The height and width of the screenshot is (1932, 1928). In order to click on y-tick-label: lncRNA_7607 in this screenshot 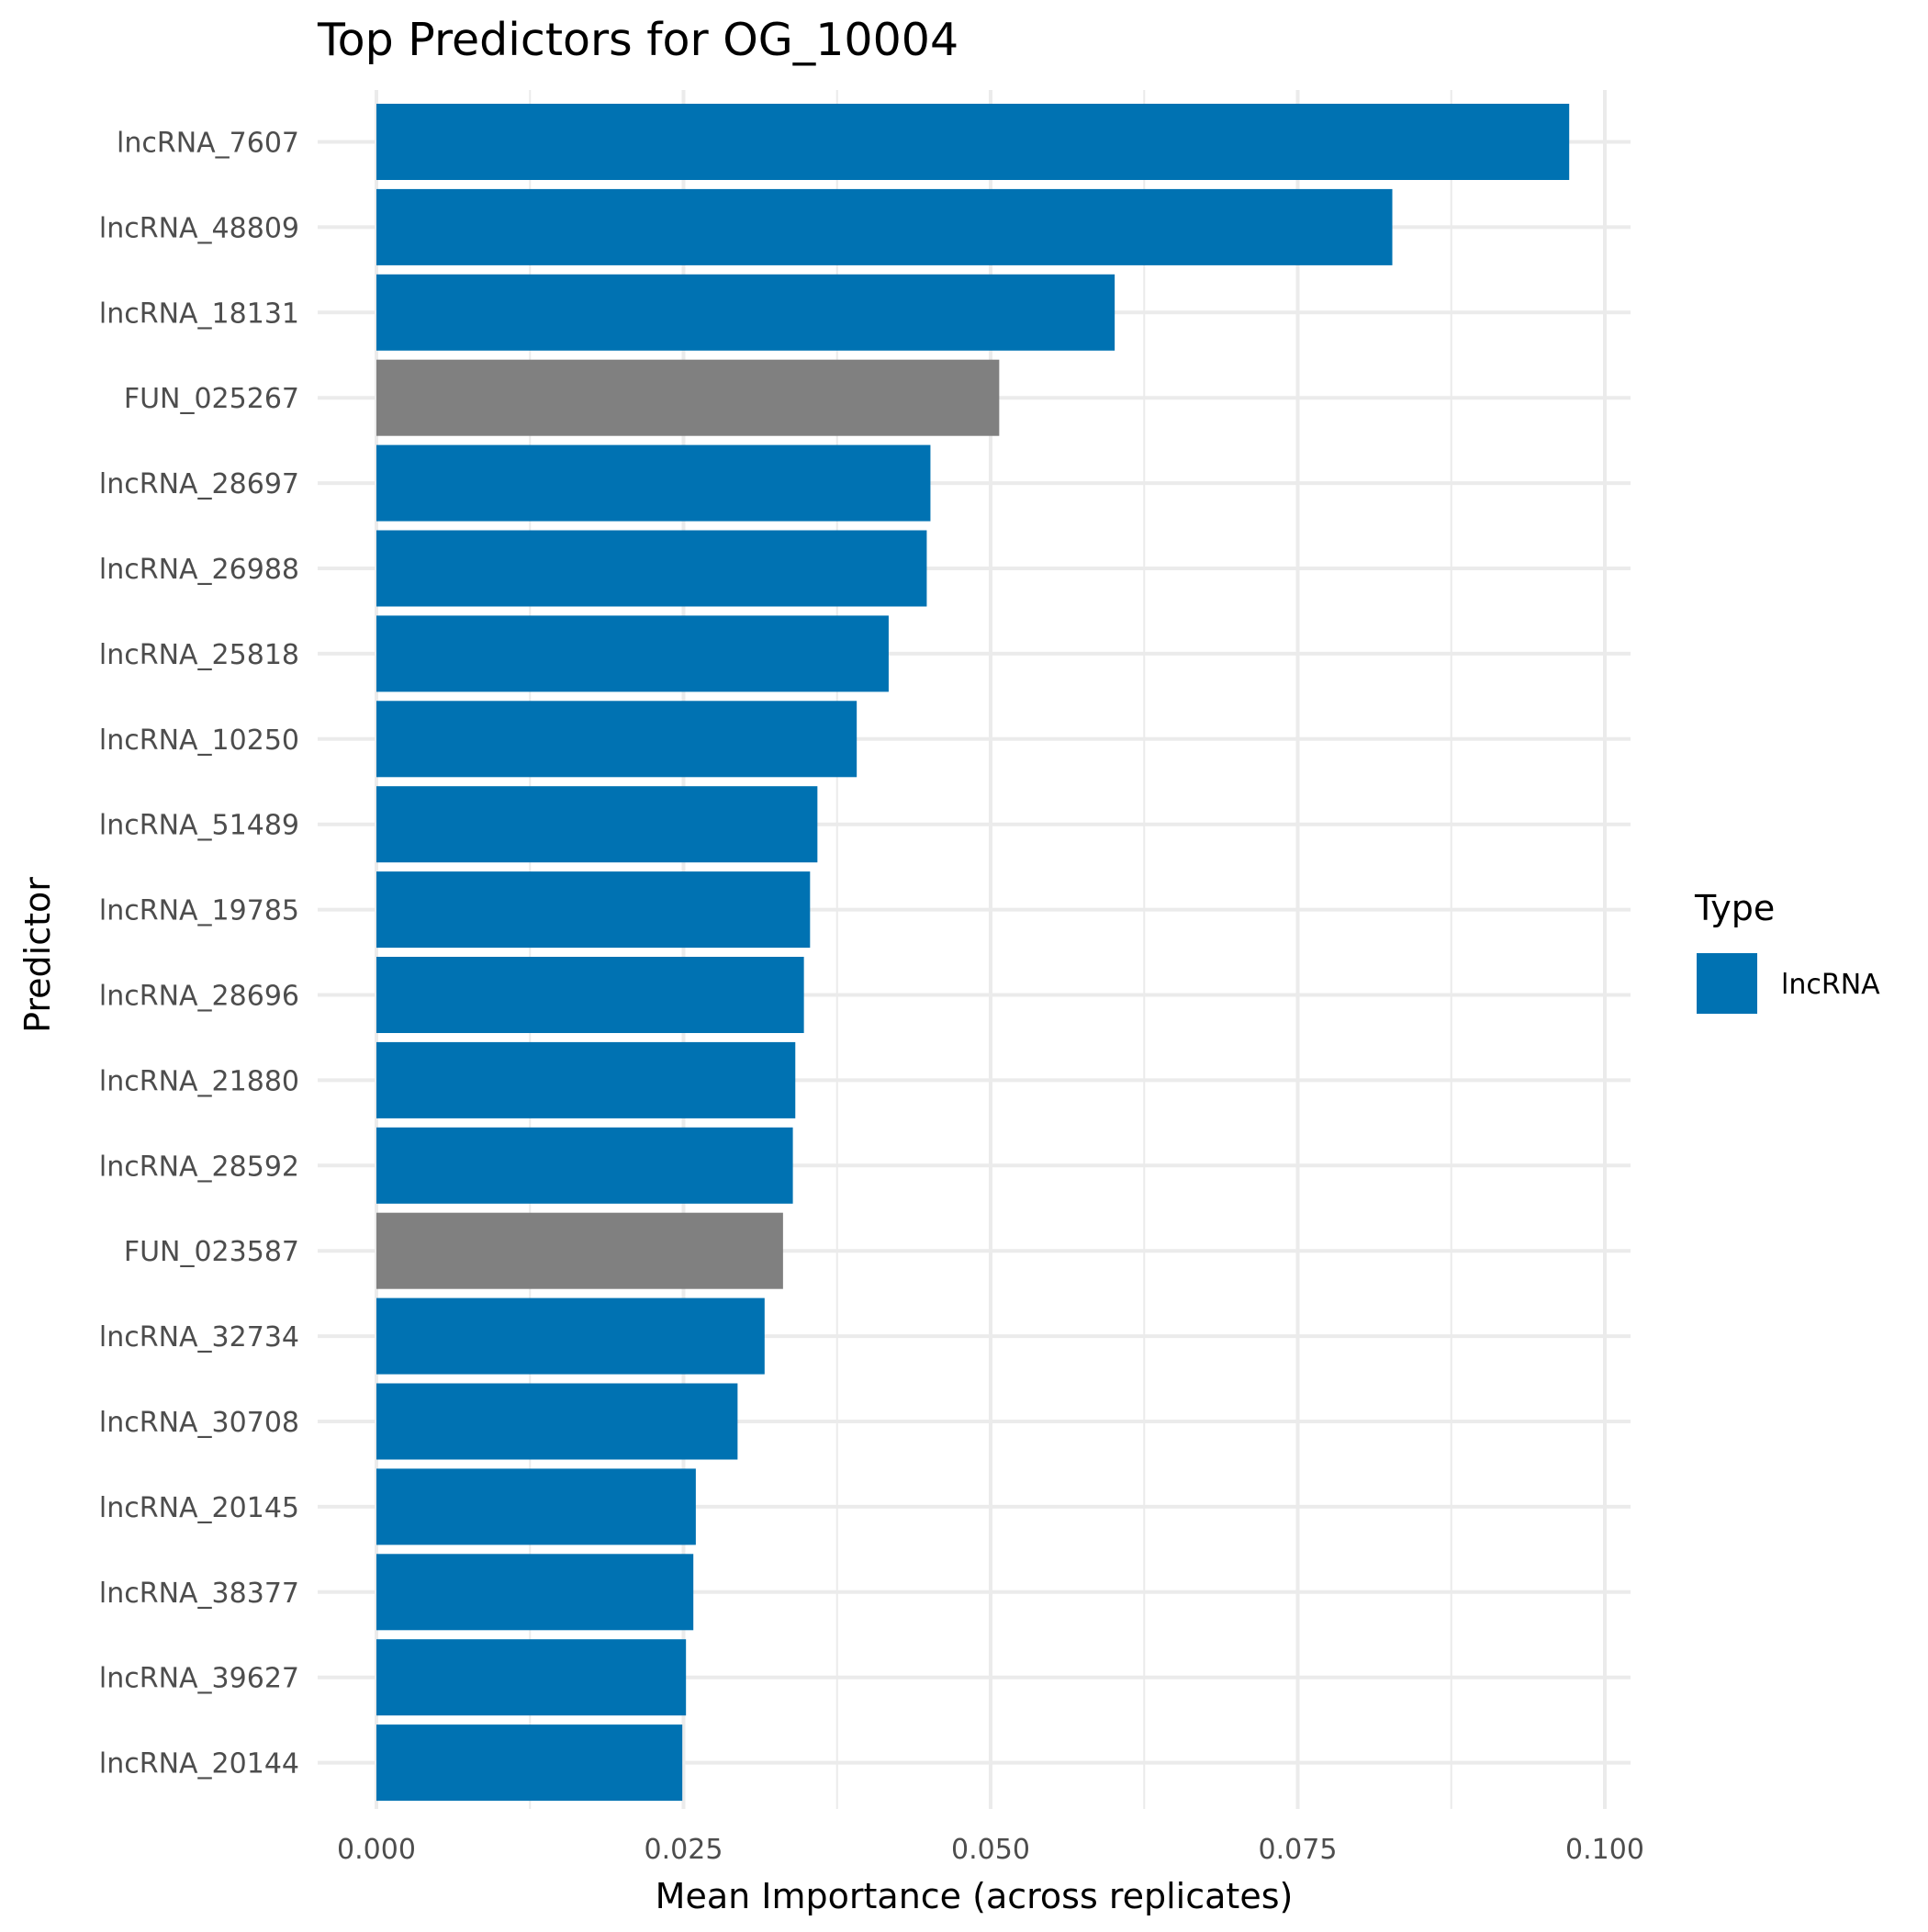, I will do `click(208, 144)`.